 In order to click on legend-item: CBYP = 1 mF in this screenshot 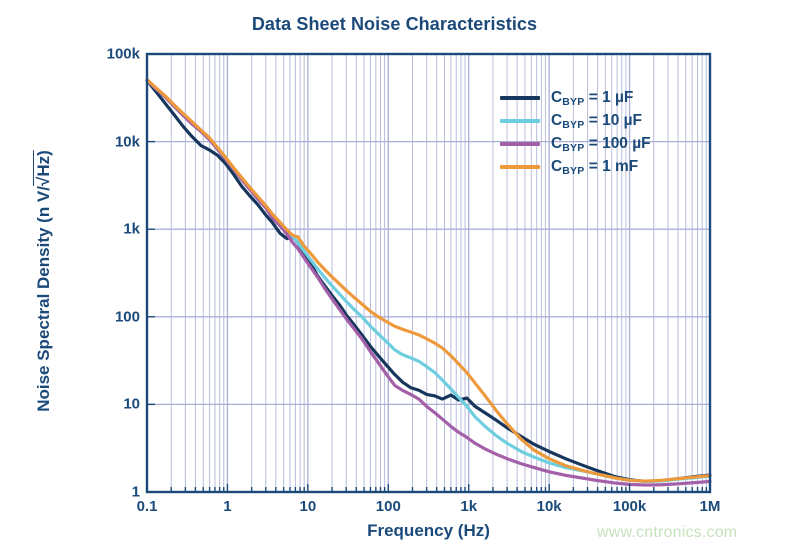, I will do `click(575, 166)`.